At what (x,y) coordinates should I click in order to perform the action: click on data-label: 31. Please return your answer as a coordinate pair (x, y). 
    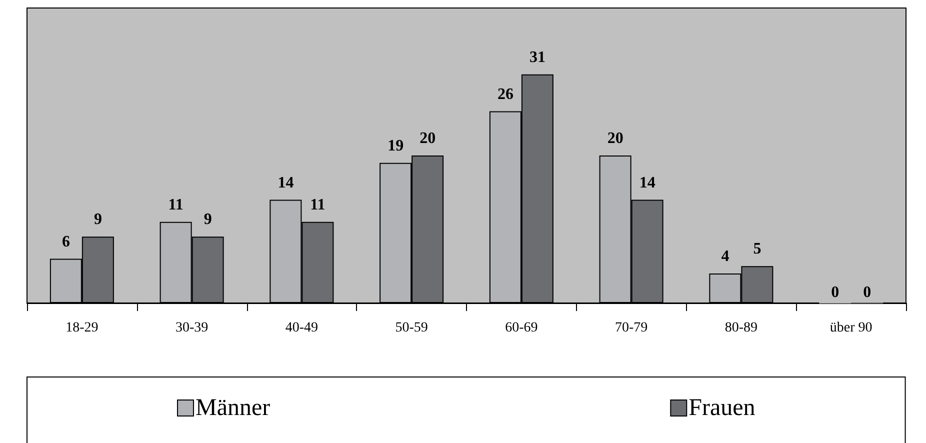
    Looking at the image, I should click on (537, 57).